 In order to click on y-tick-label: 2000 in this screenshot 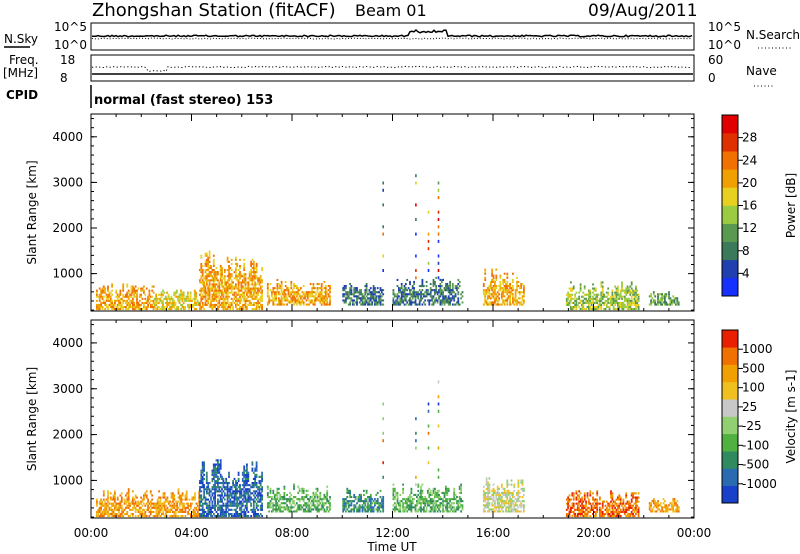, I will do `click(67, 228)`.